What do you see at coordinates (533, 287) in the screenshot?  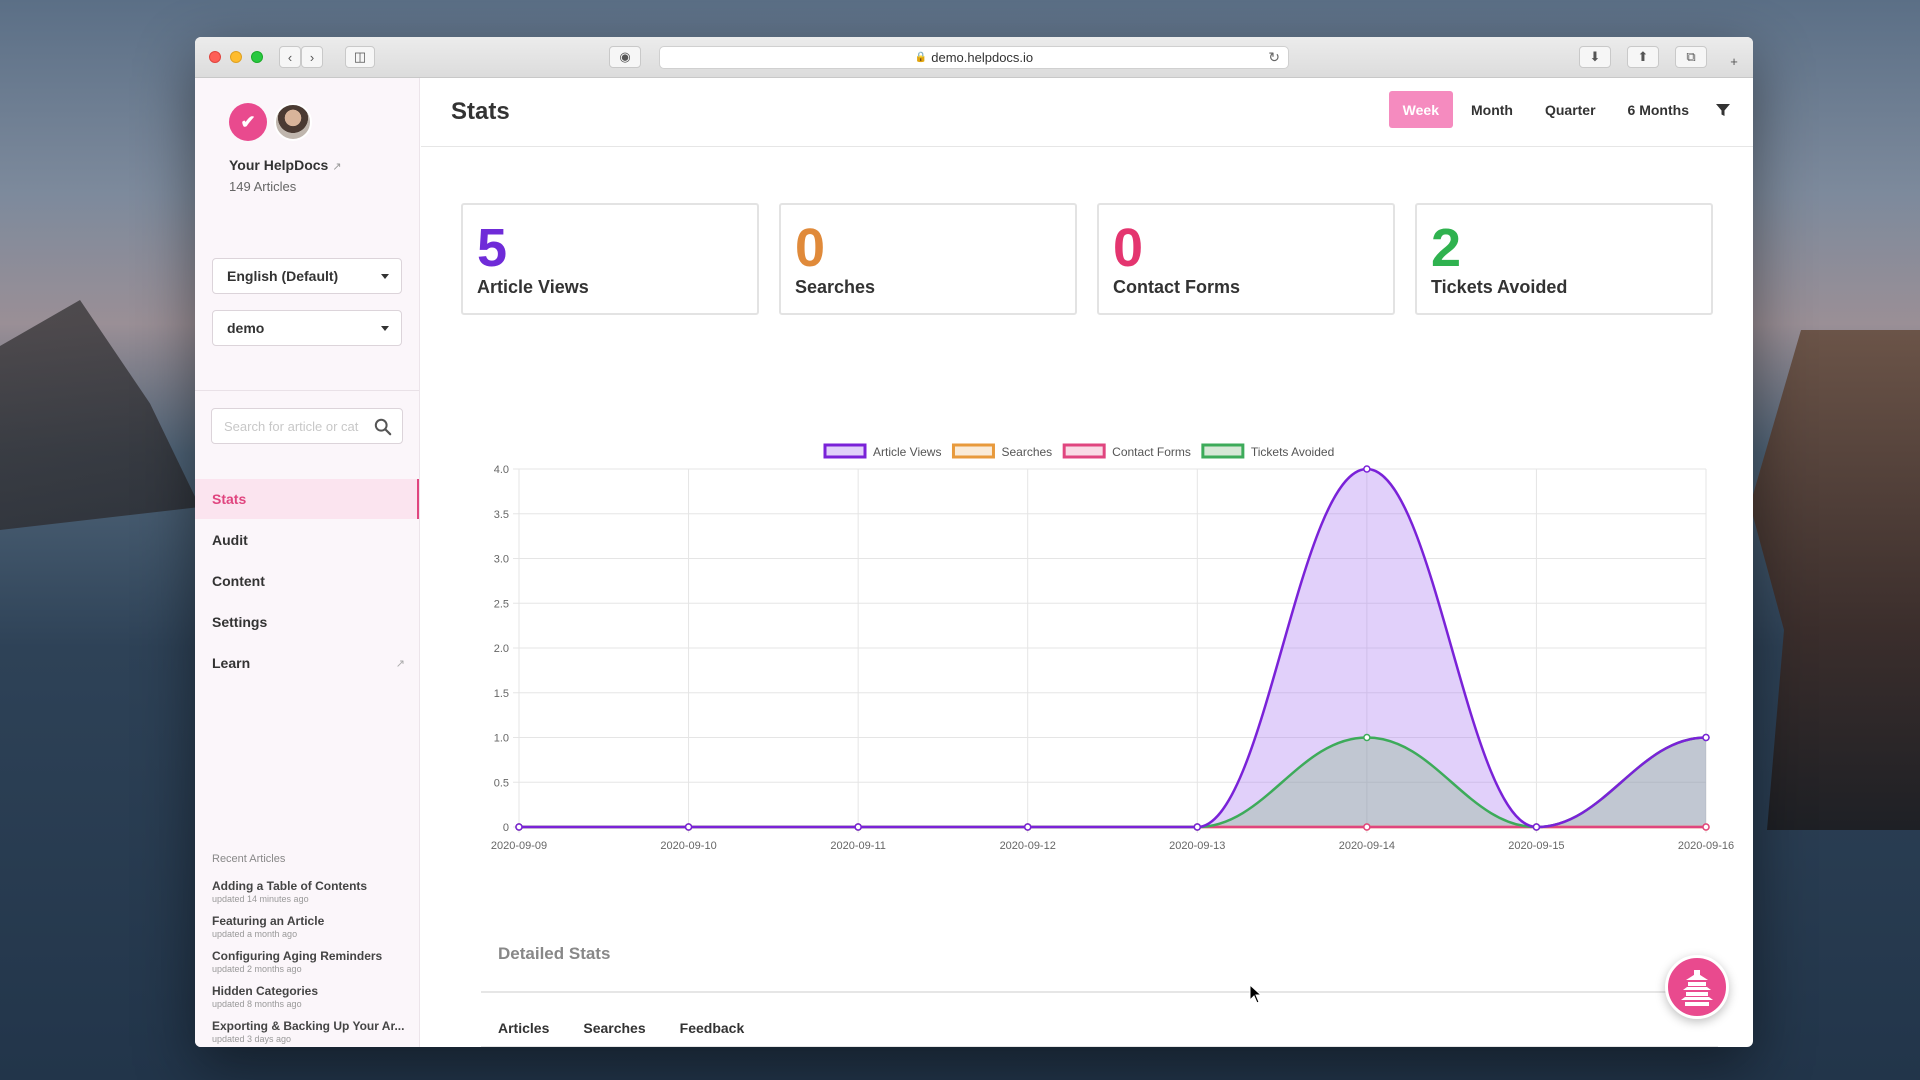 I see `stat-label: Article Views` at bounding box center [533, 287].